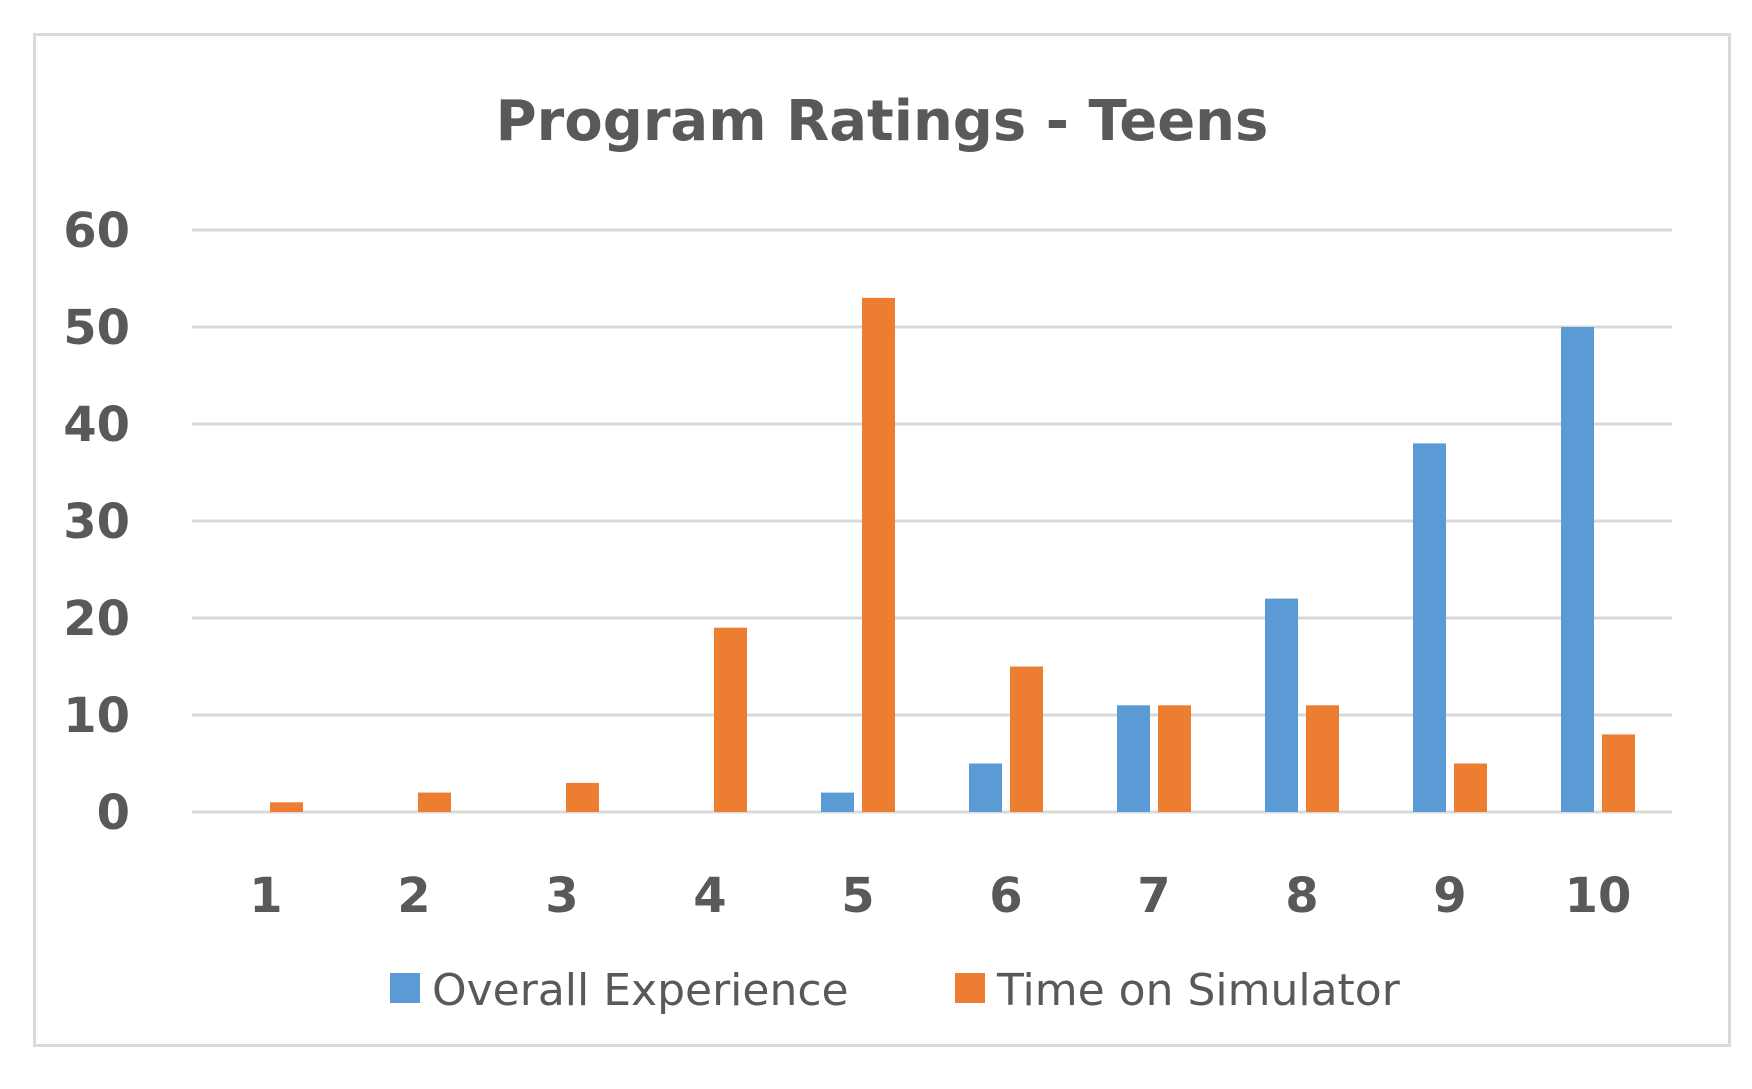  What do you see at coordinates (895, 990) in the screenshot?
I see `legend: Overall Experience Time on Simulator` at bounding box center [895, 990].